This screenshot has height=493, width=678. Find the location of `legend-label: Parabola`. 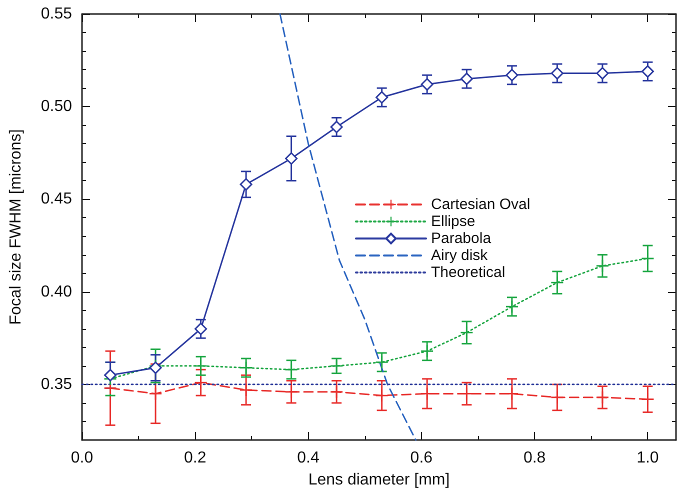

legend-label: Parabola is located at coordinates (461, 238).